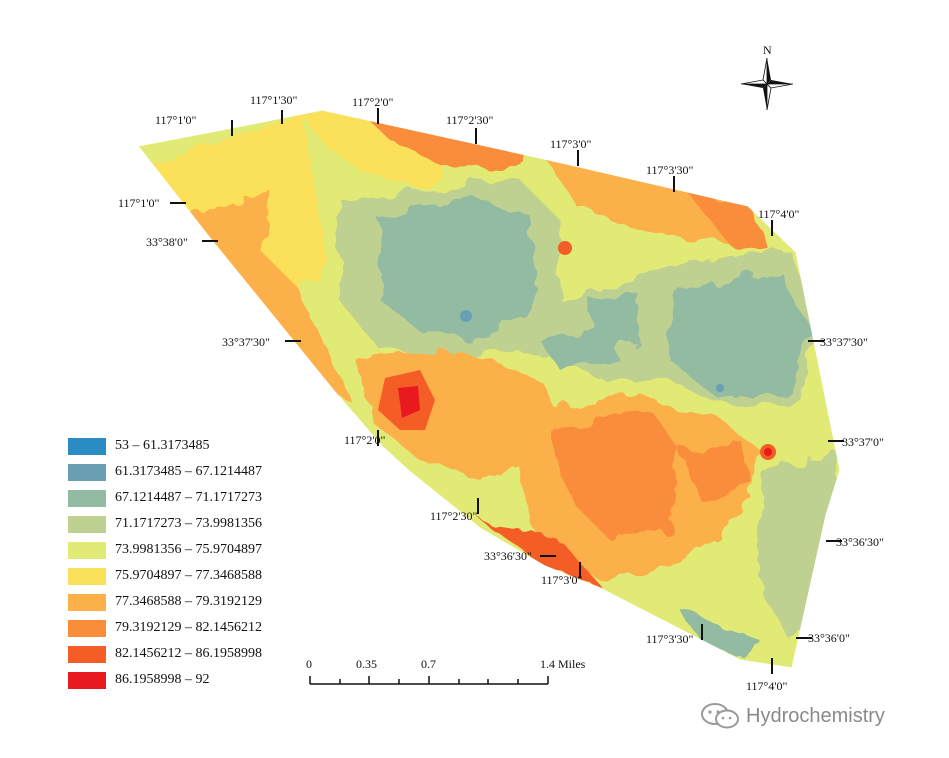  I want to click on zone-orange-northeast, so click(655, 200).